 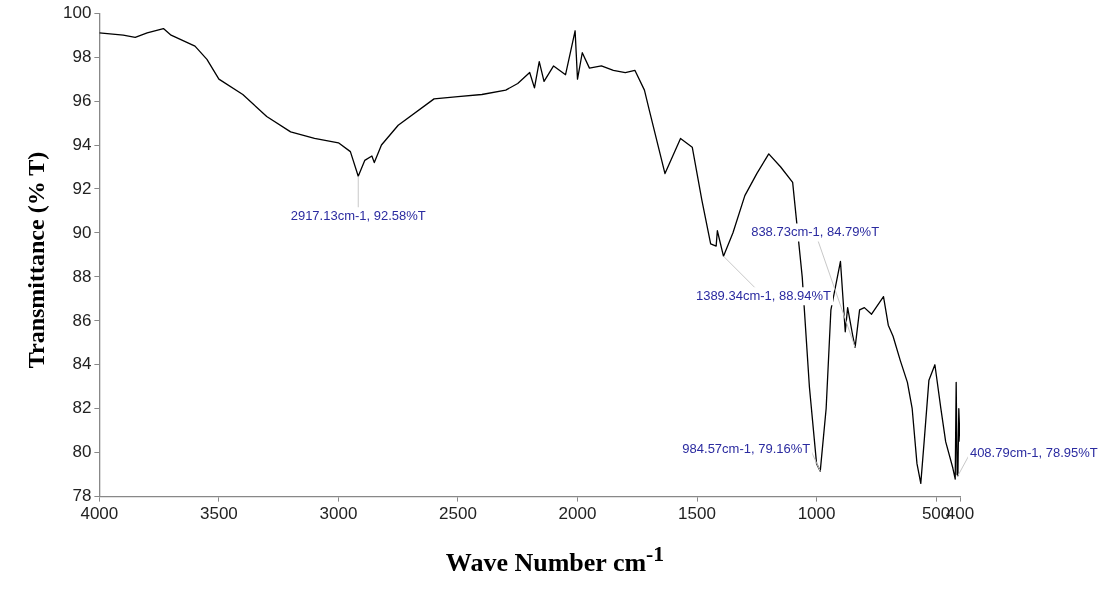 I want to click on annotation: 838.73cm-1, 84.79%T, so click(x=815, y=231).